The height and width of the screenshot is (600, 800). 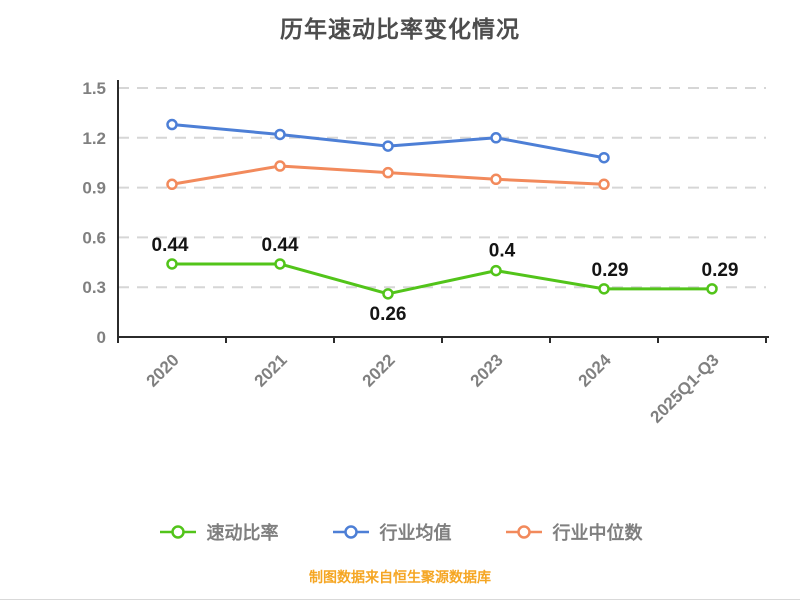 What do you see at coordinates (379, 370) in the screenshot?
I see `svg-text: 2022` at bounding box center [379, 370].